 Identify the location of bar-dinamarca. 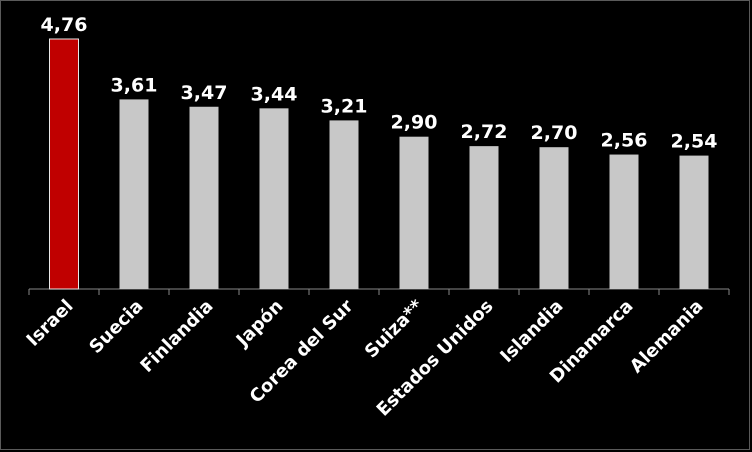
(624, 221).